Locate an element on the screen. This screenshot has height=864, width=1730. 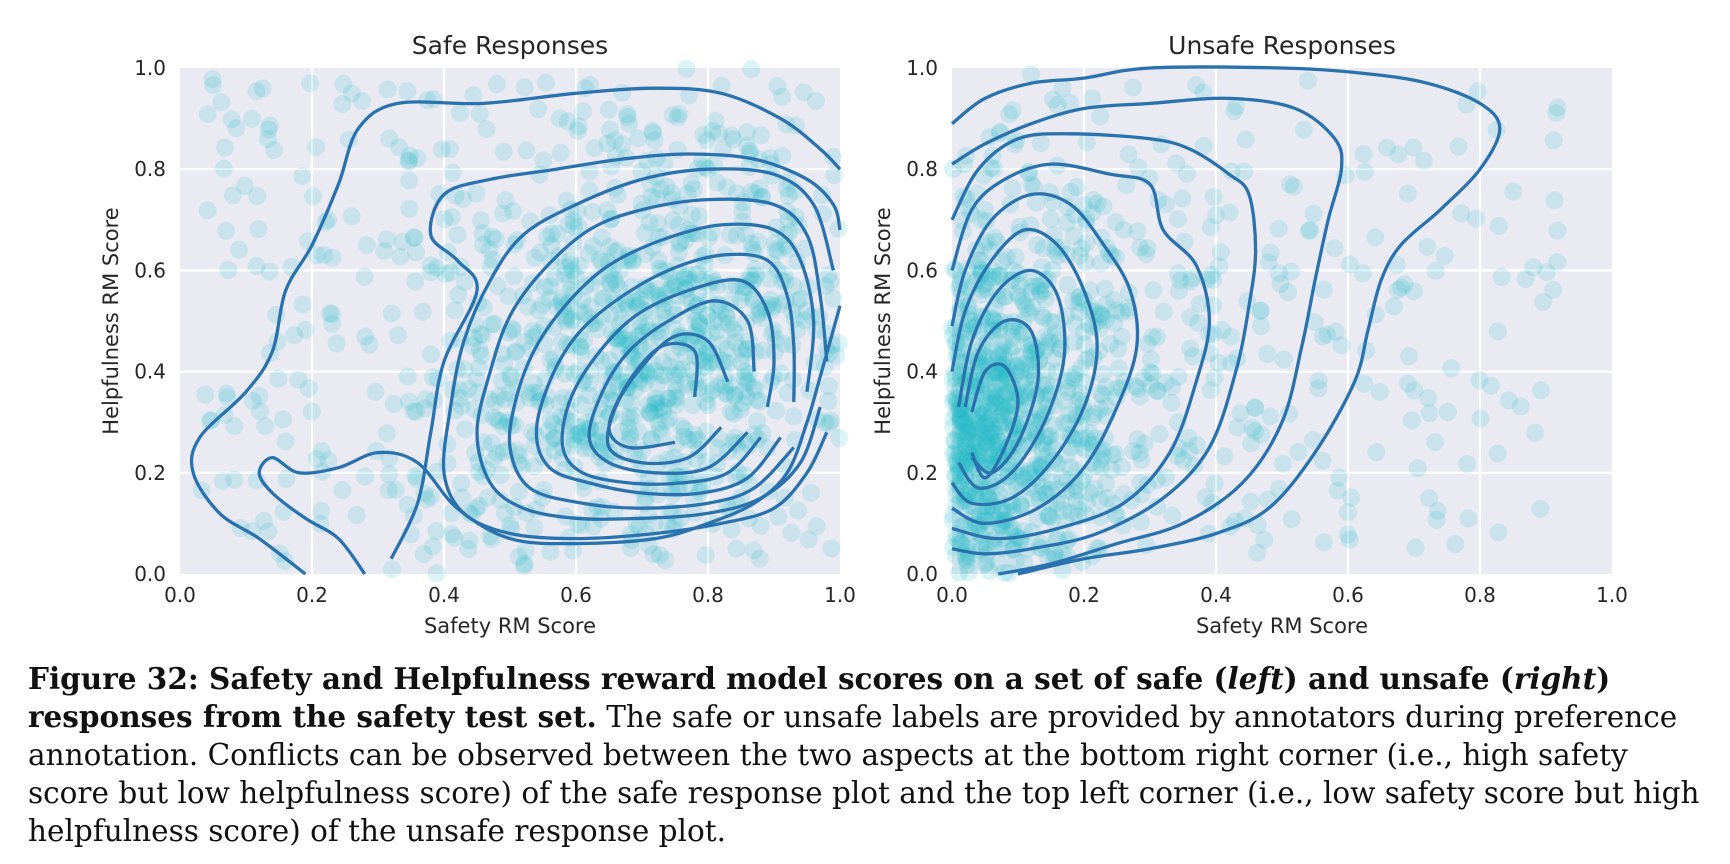
unsafe-x-tick-label: 0.8 is located at coordinates (1480, 595).